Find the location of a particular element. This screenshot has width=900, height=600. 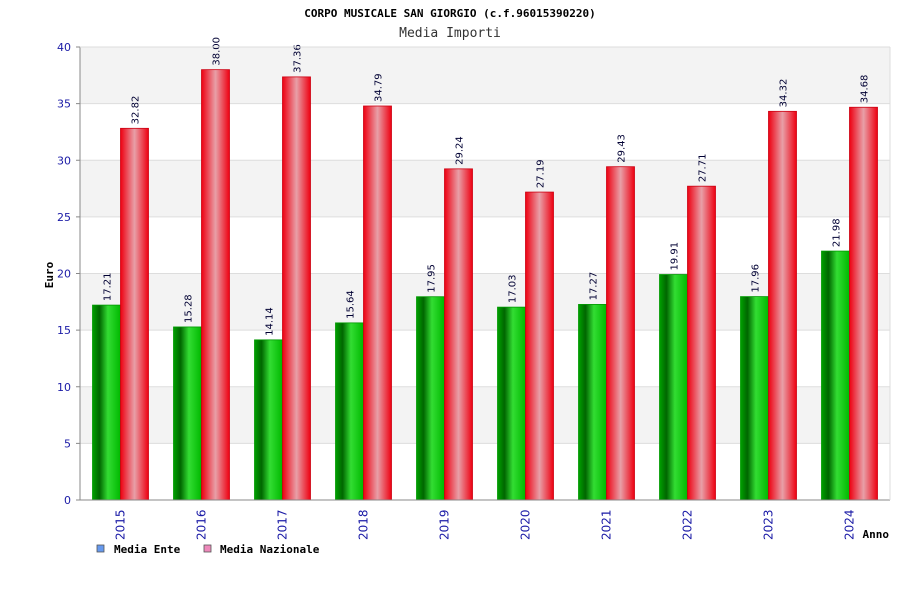

bar-media-nazionale-2024 is located at coordinates (863, 303).